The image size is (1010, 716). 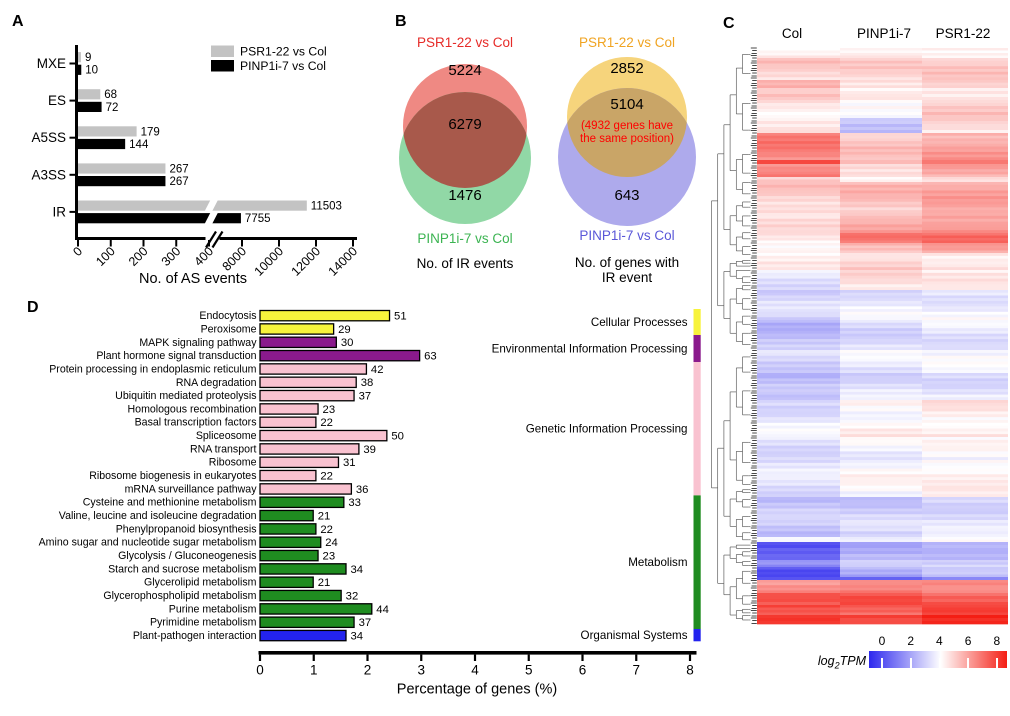 I want to click on as-bar-value: 10, so click(x=91, y=71).